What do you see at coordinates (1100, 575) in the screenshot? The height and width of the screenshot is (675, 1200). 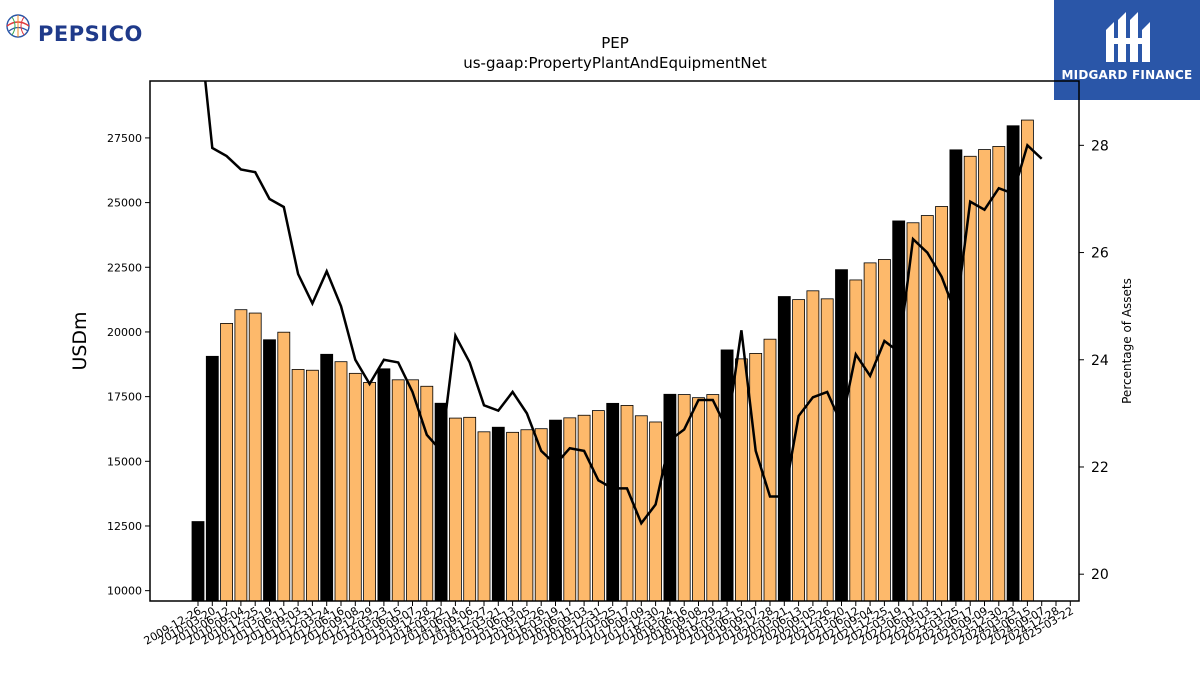 I see `y2-tick-label: 20` at bounding box center [1100, 575].